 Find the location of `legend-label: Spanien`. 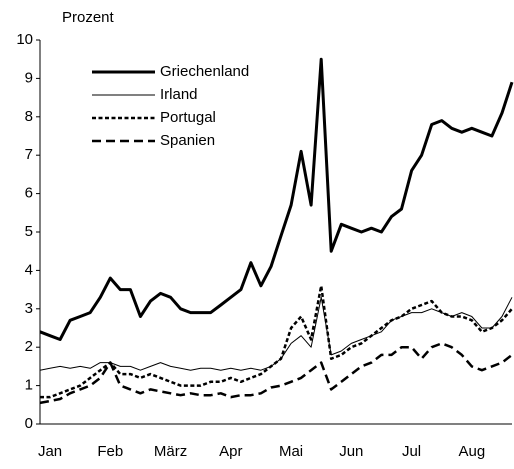

legend-label: Spanien is located at coordinates (187, 140).